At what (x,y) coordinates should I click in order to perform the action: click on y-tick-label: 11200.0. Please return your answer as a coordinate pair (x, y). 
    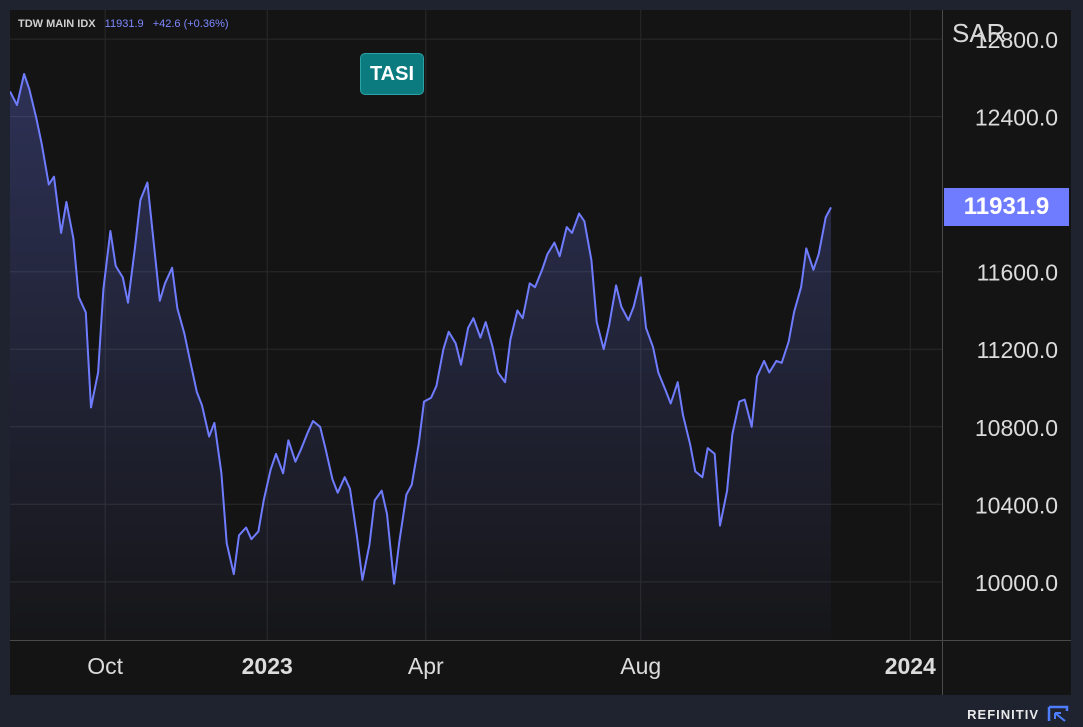
    Looking at the image, I should click on (1017, 350).